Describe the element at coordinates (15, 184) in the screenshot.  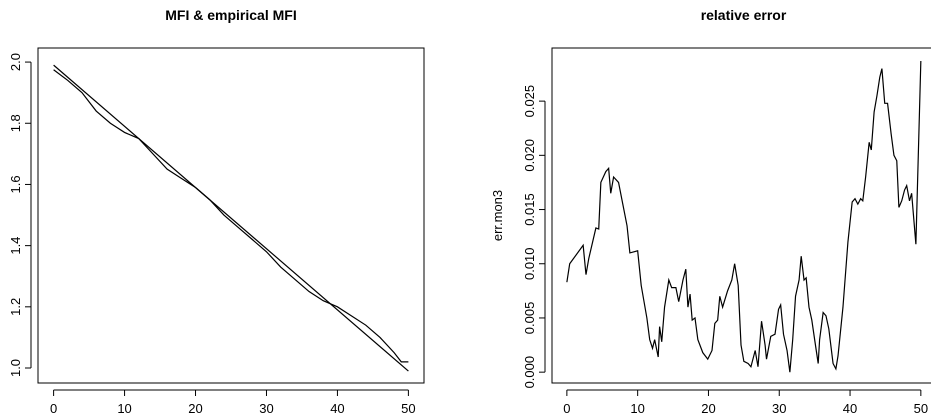
I see `y-tick-label: 1.6` at that location.